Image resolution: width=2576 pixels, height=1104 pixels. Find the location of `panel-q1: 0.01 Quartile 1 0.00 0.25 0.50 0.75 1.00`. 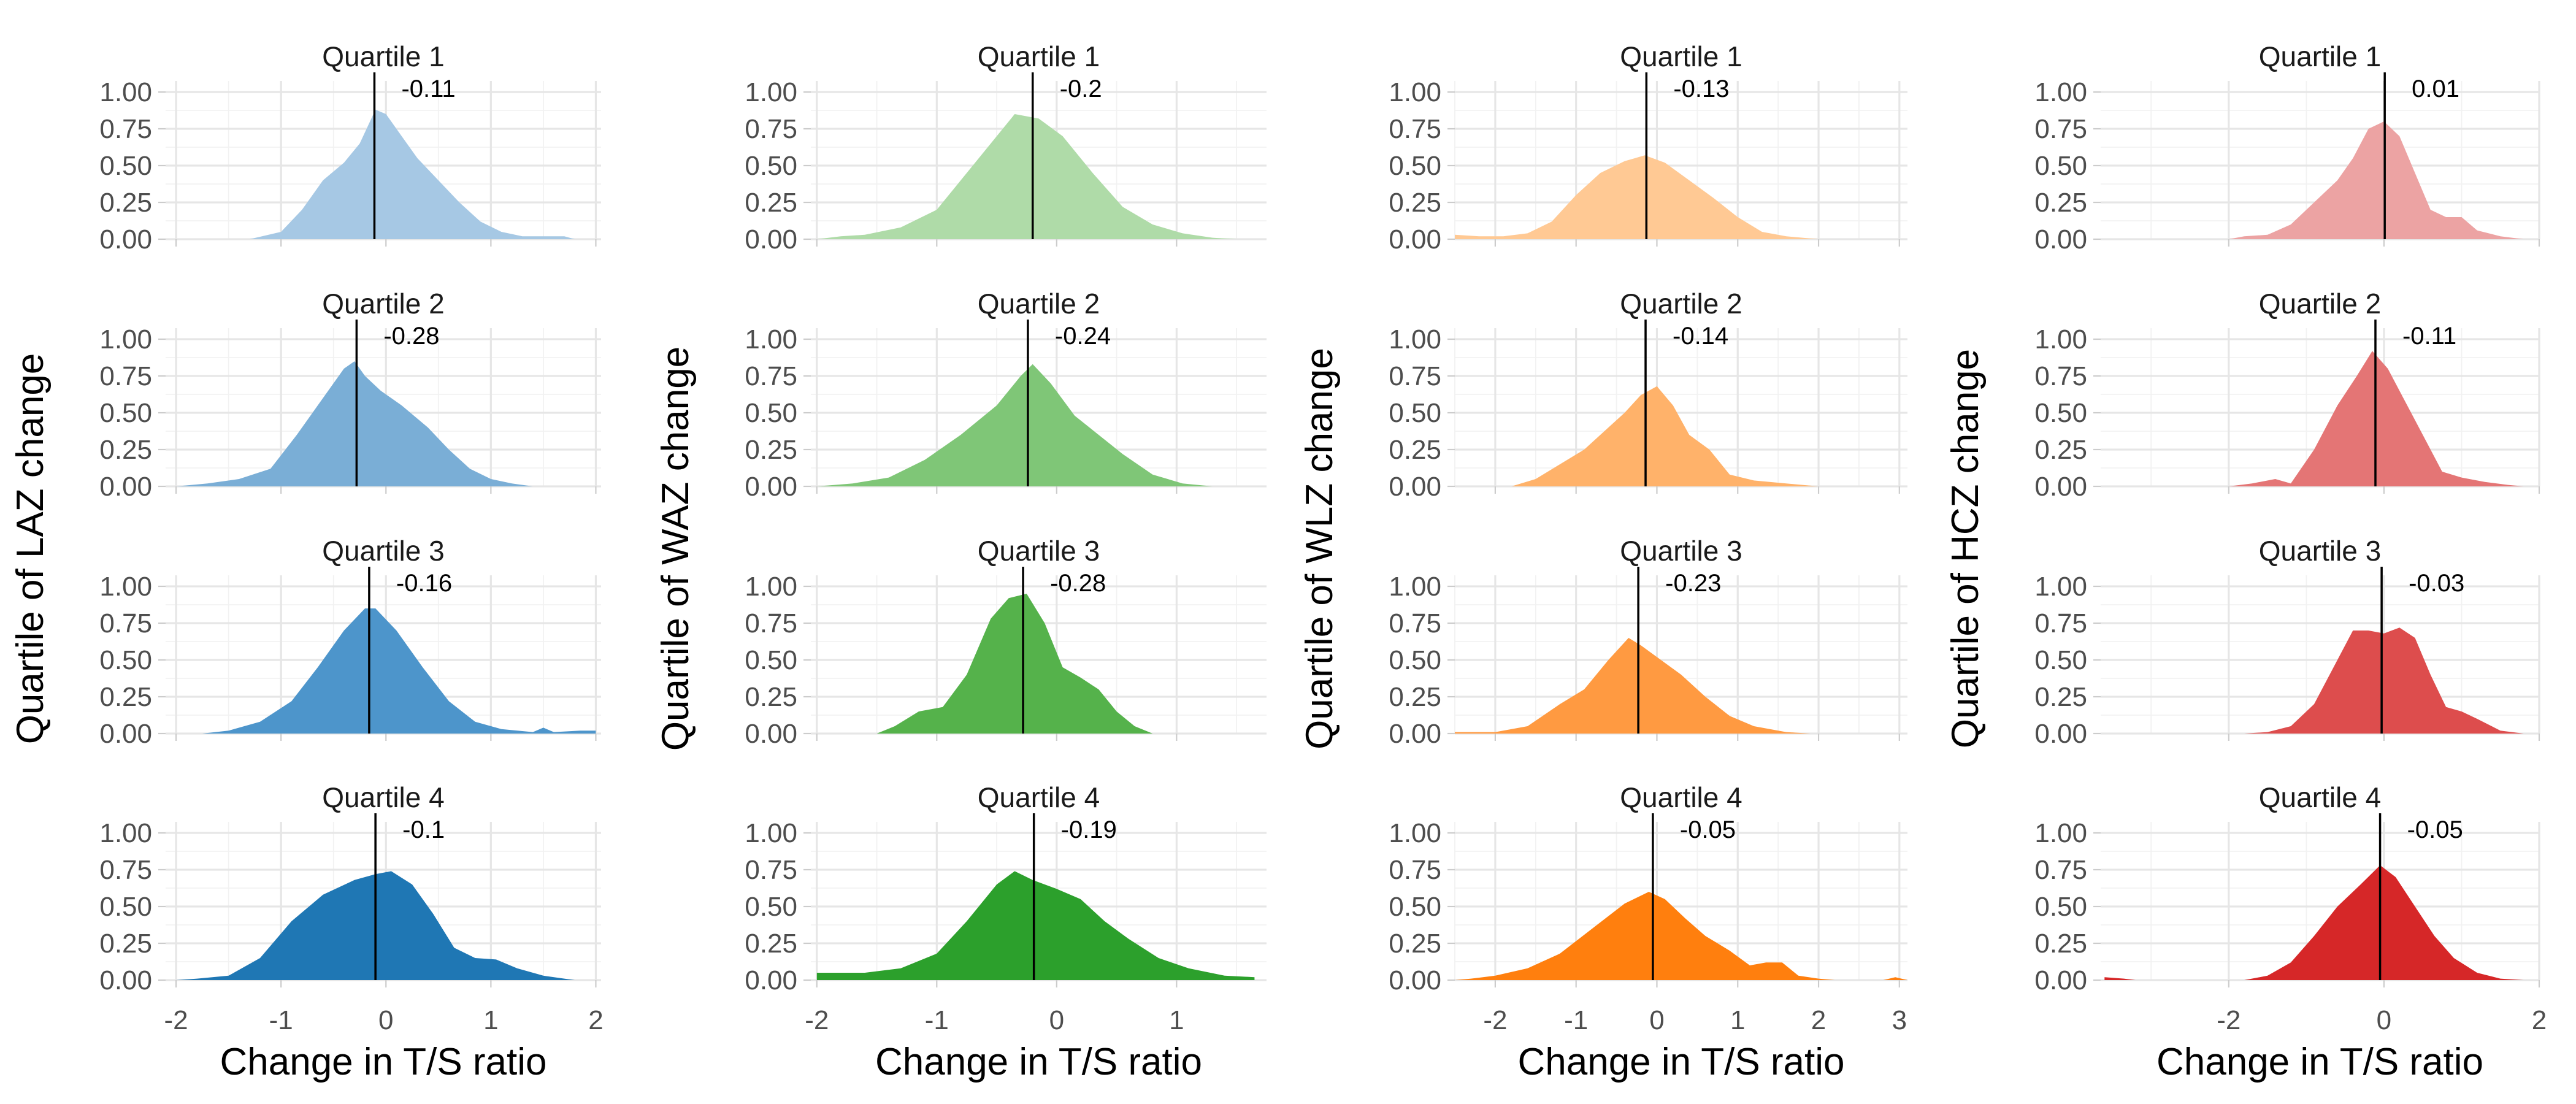

panel-q1: 0.01 Quartile 1 0.00 0.25 0.50 0.75 1.00 is located at coordinates (2287, 147).